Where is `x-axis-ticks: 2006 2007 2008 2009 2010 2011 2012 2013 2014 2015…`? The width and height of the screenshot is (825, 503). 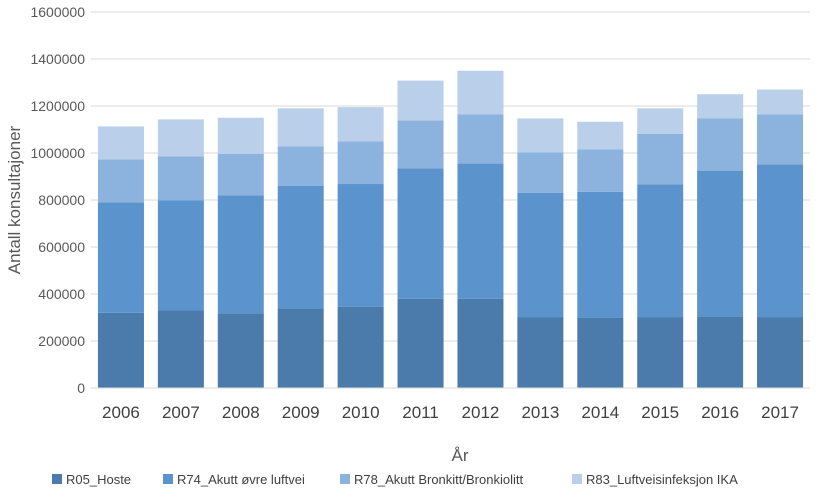
x-axis-ticks: 2006 2007 2008 2009 2010 2011 2012 2013 2014 2015… is located at coordinates (450, 412).